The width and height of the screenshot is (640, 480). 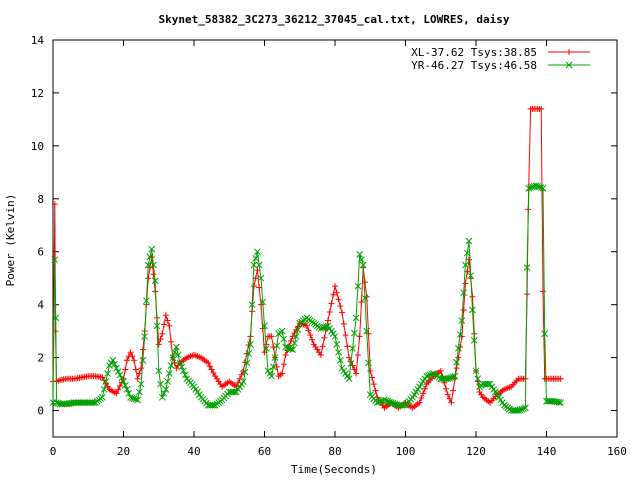 What do you see at coordinates (334, 451) in the screenshot?
I see `x-tick-label: 80` at bounding box center [334, 451].